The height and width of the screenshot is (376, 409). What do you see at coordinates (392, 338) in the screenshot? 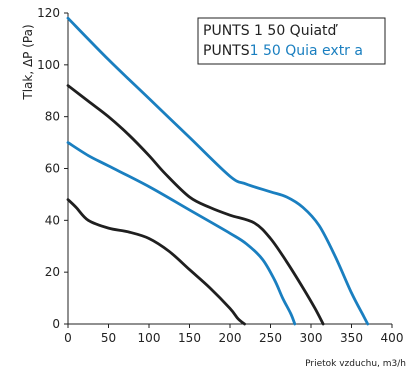
I see `x-tick-label-400: 400` at bounding box center [392, 338].